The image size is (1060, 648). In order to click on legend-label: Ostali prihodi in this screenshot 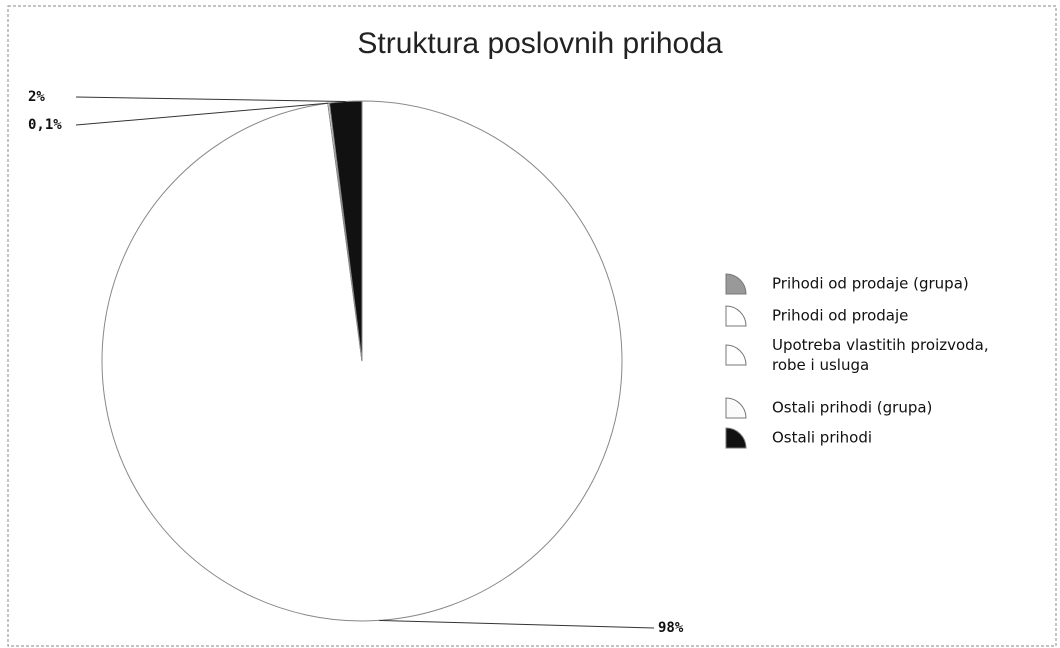, I will do `click(822, 438)`.